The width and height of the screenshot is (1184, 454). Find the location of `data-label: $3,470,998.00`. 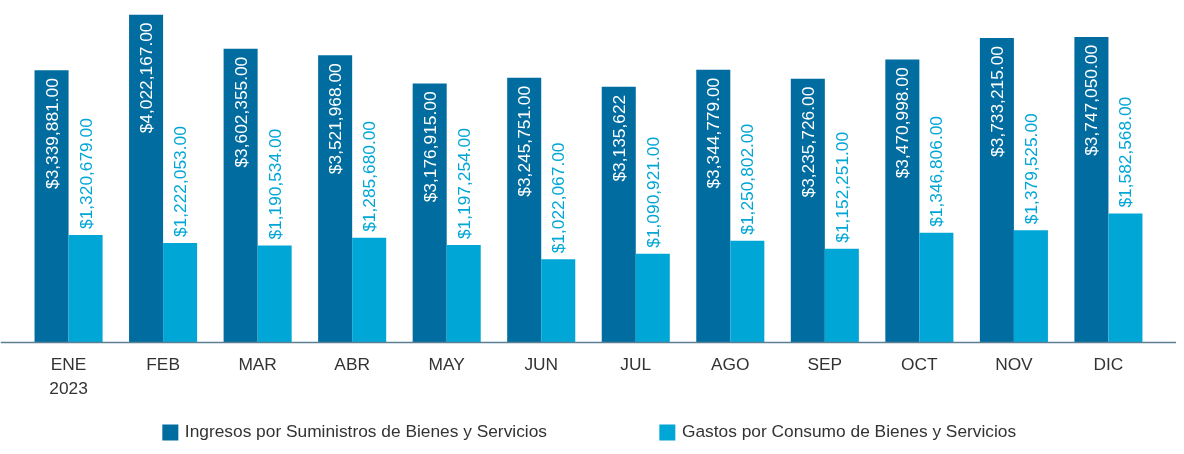

data-label: $3,470,998.00 is located at coordinates (902, 123).